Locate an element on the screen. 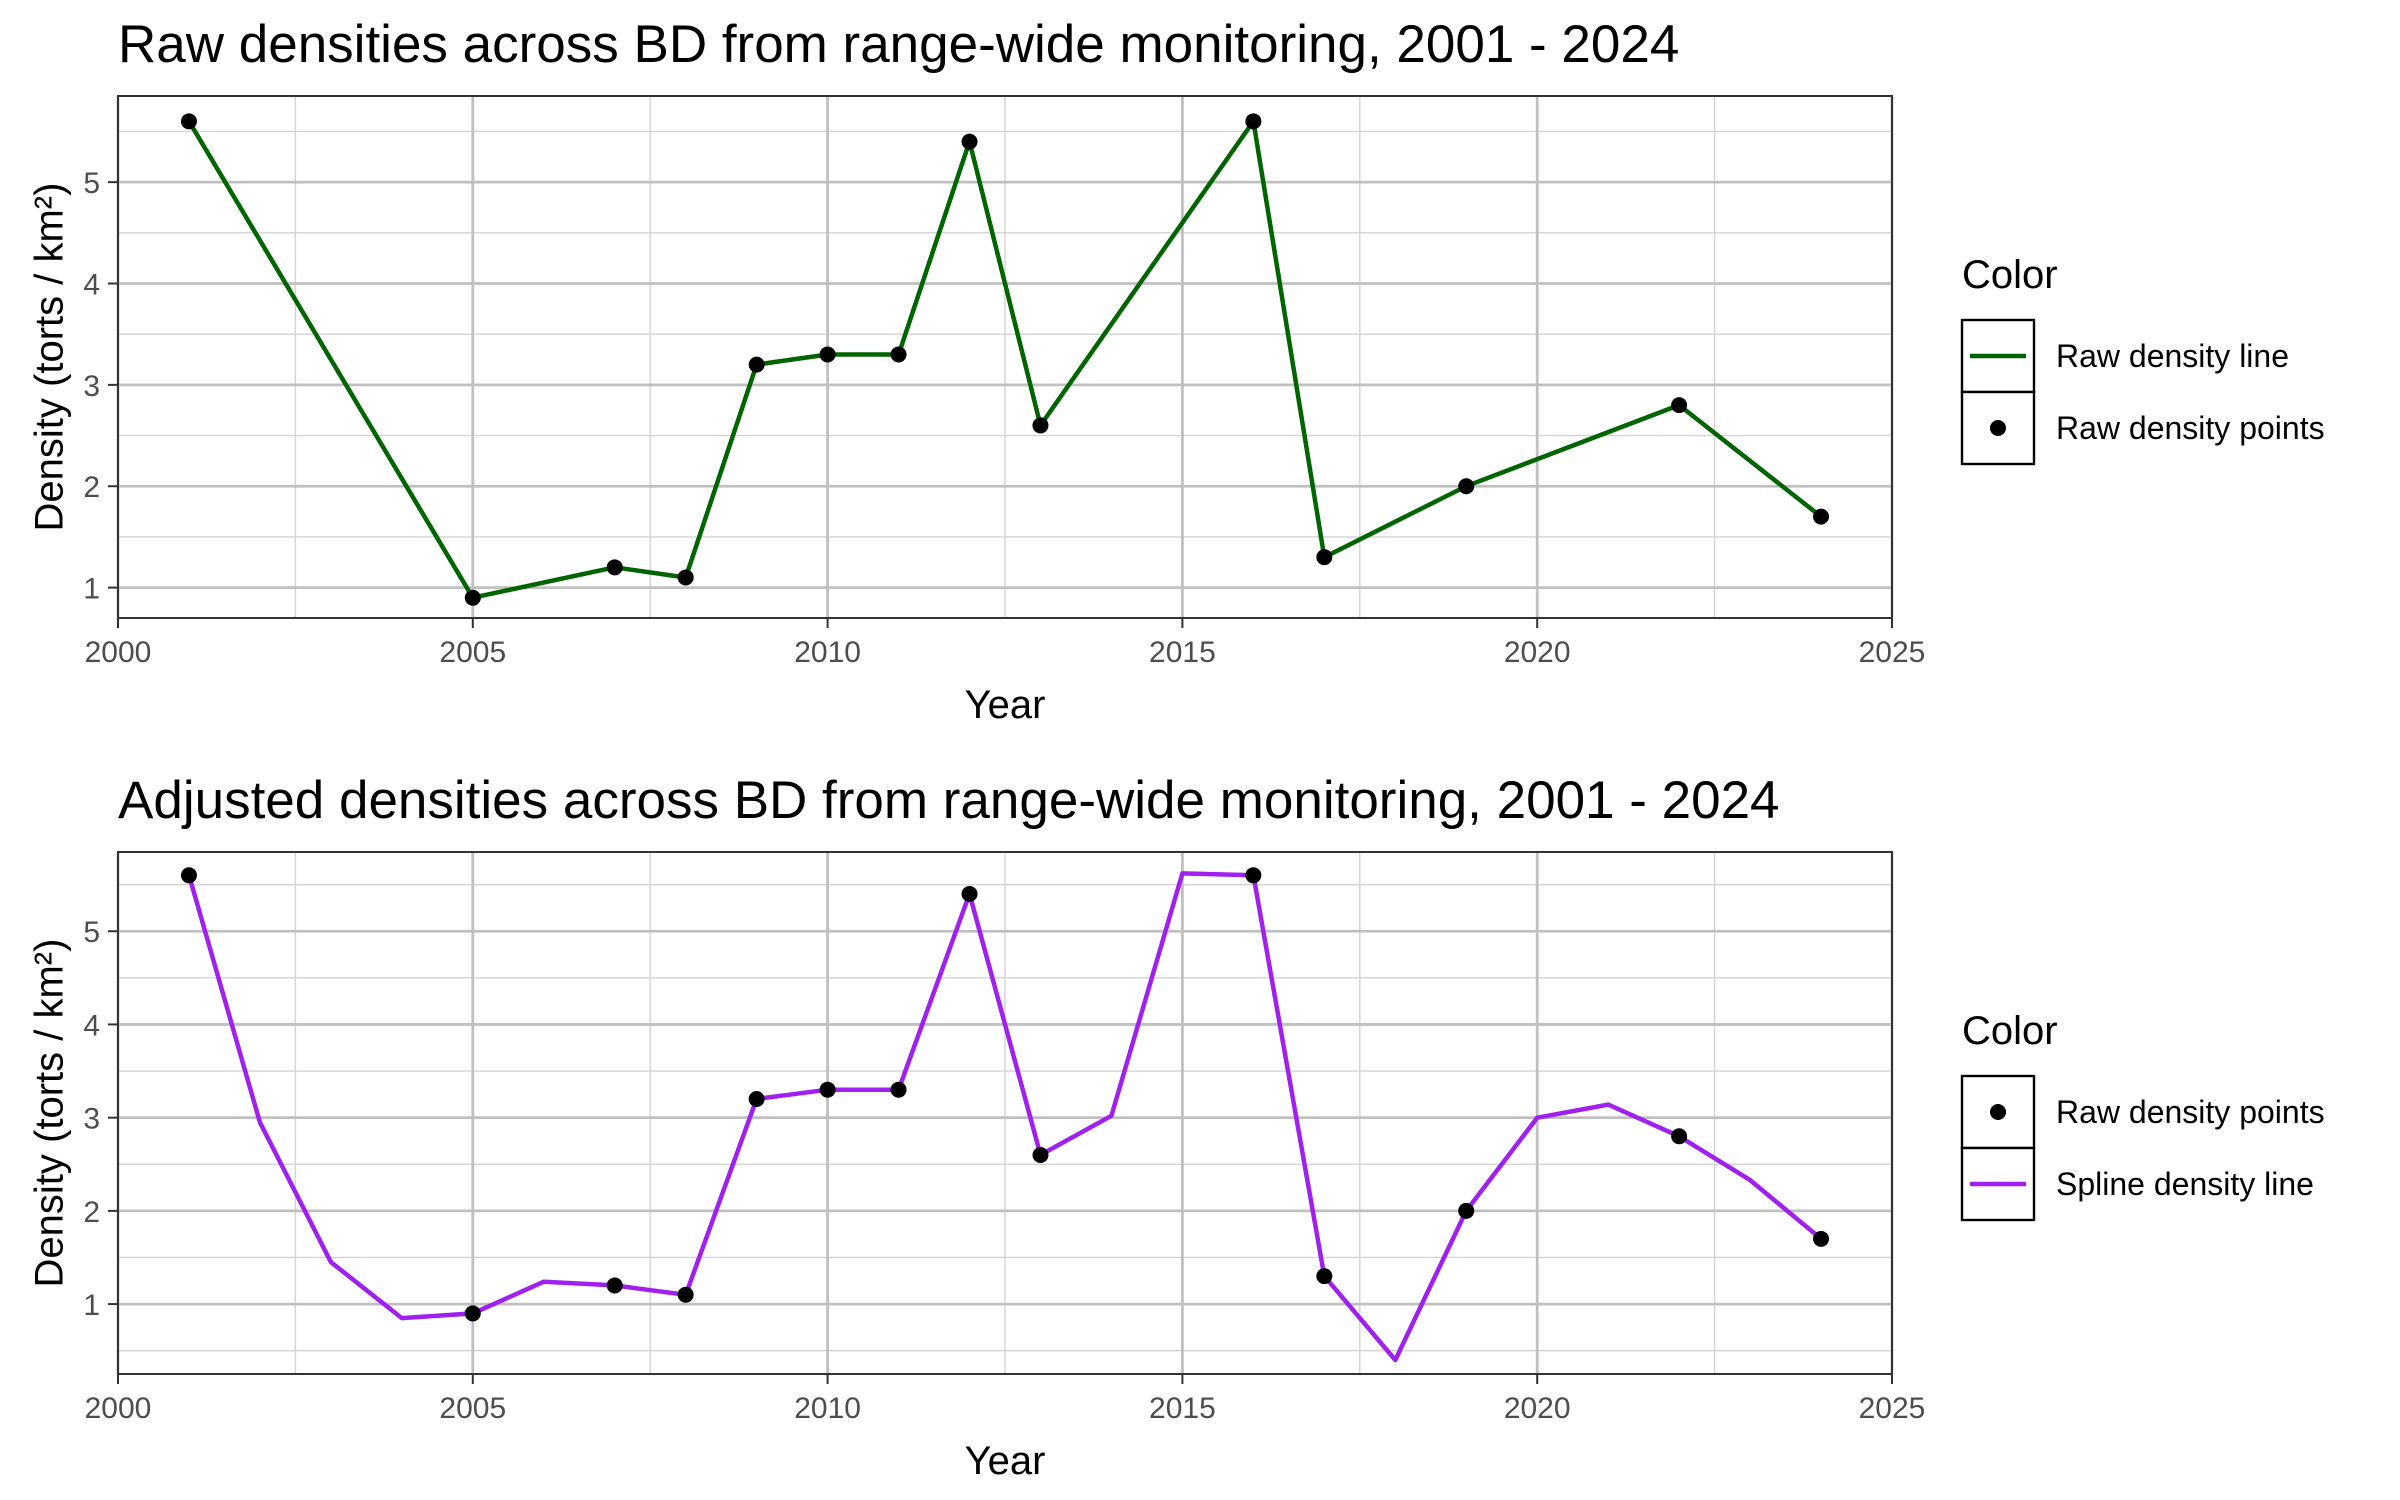 Image resolution: width=2400 pixels, height=1500 pixels. legend: Color Raw density line Raw density points is located at coordinates (2142, 359).